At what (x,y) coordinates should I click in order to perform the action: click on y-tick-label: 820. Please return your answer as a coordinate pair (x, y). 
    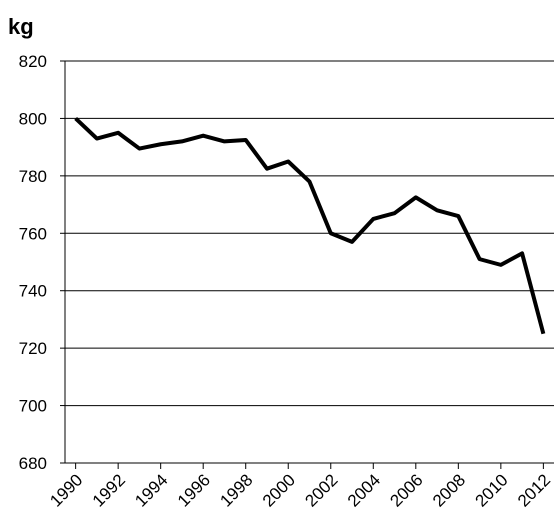
    Looking at the image, I should click on (33, 61).